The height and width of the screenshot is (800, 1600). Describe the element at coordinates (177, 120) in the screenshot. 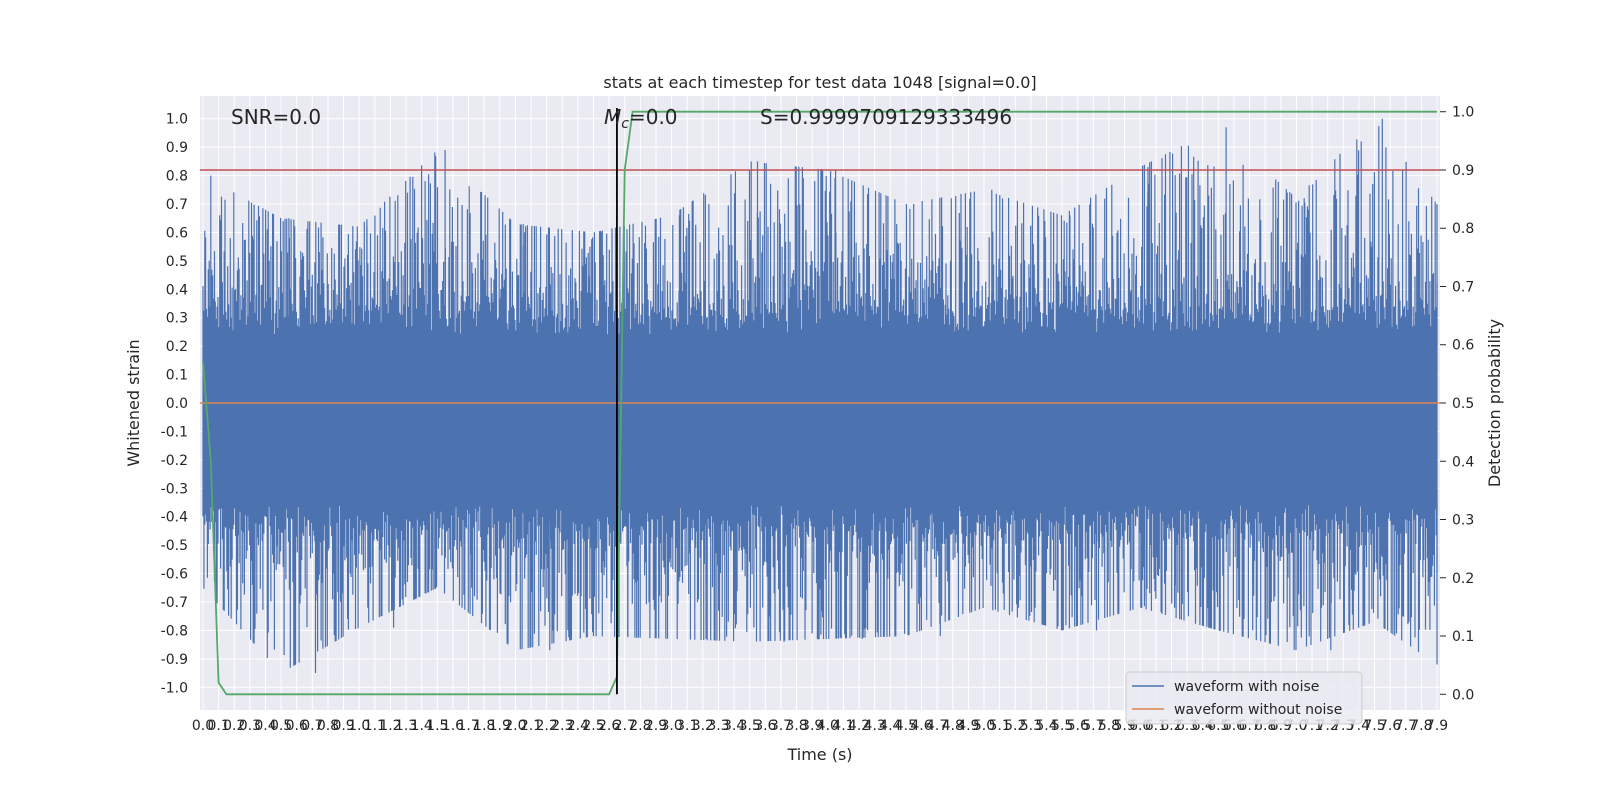

I see `left-y-tick-label: 1.0` at that location.